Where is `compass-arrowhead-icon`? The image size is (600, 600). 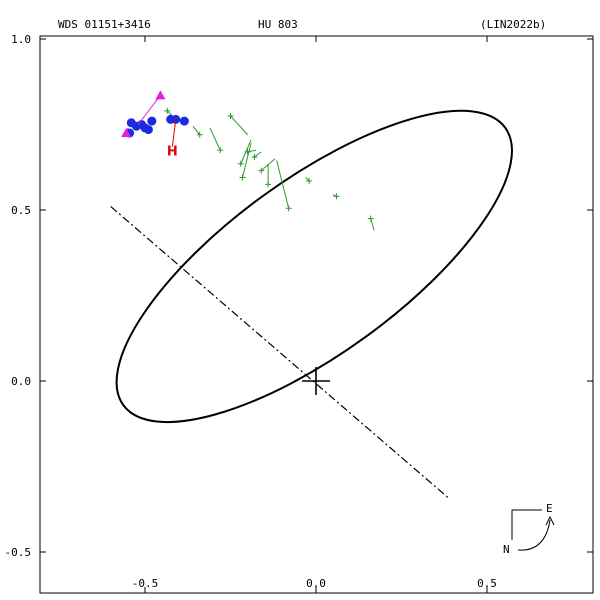
compass-arrowhead-icon is located at coordinates (550, 520).